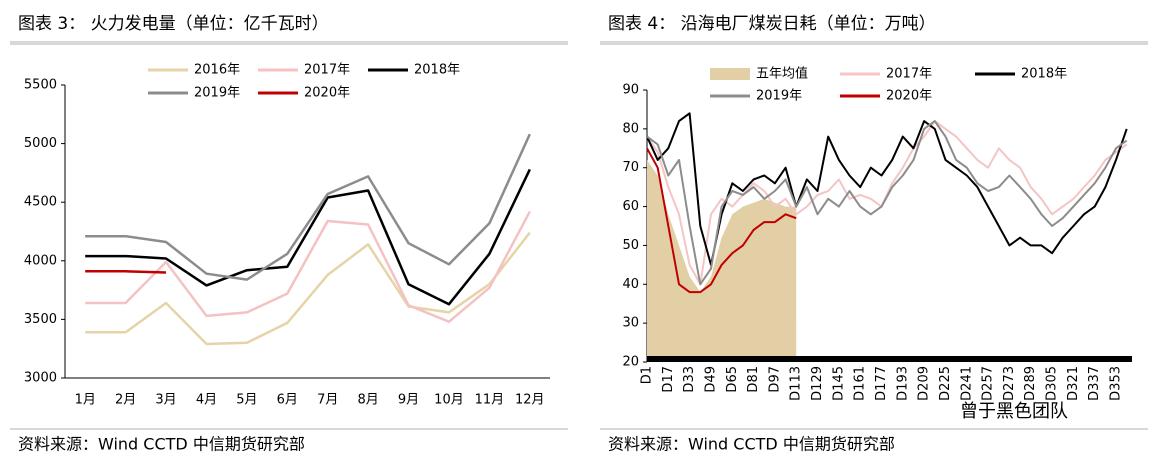 The height and width of the screenshot is (464, 1153). Describe the element at coordinates (889, 359) in the screenshot. I see `x-axis` at that location.